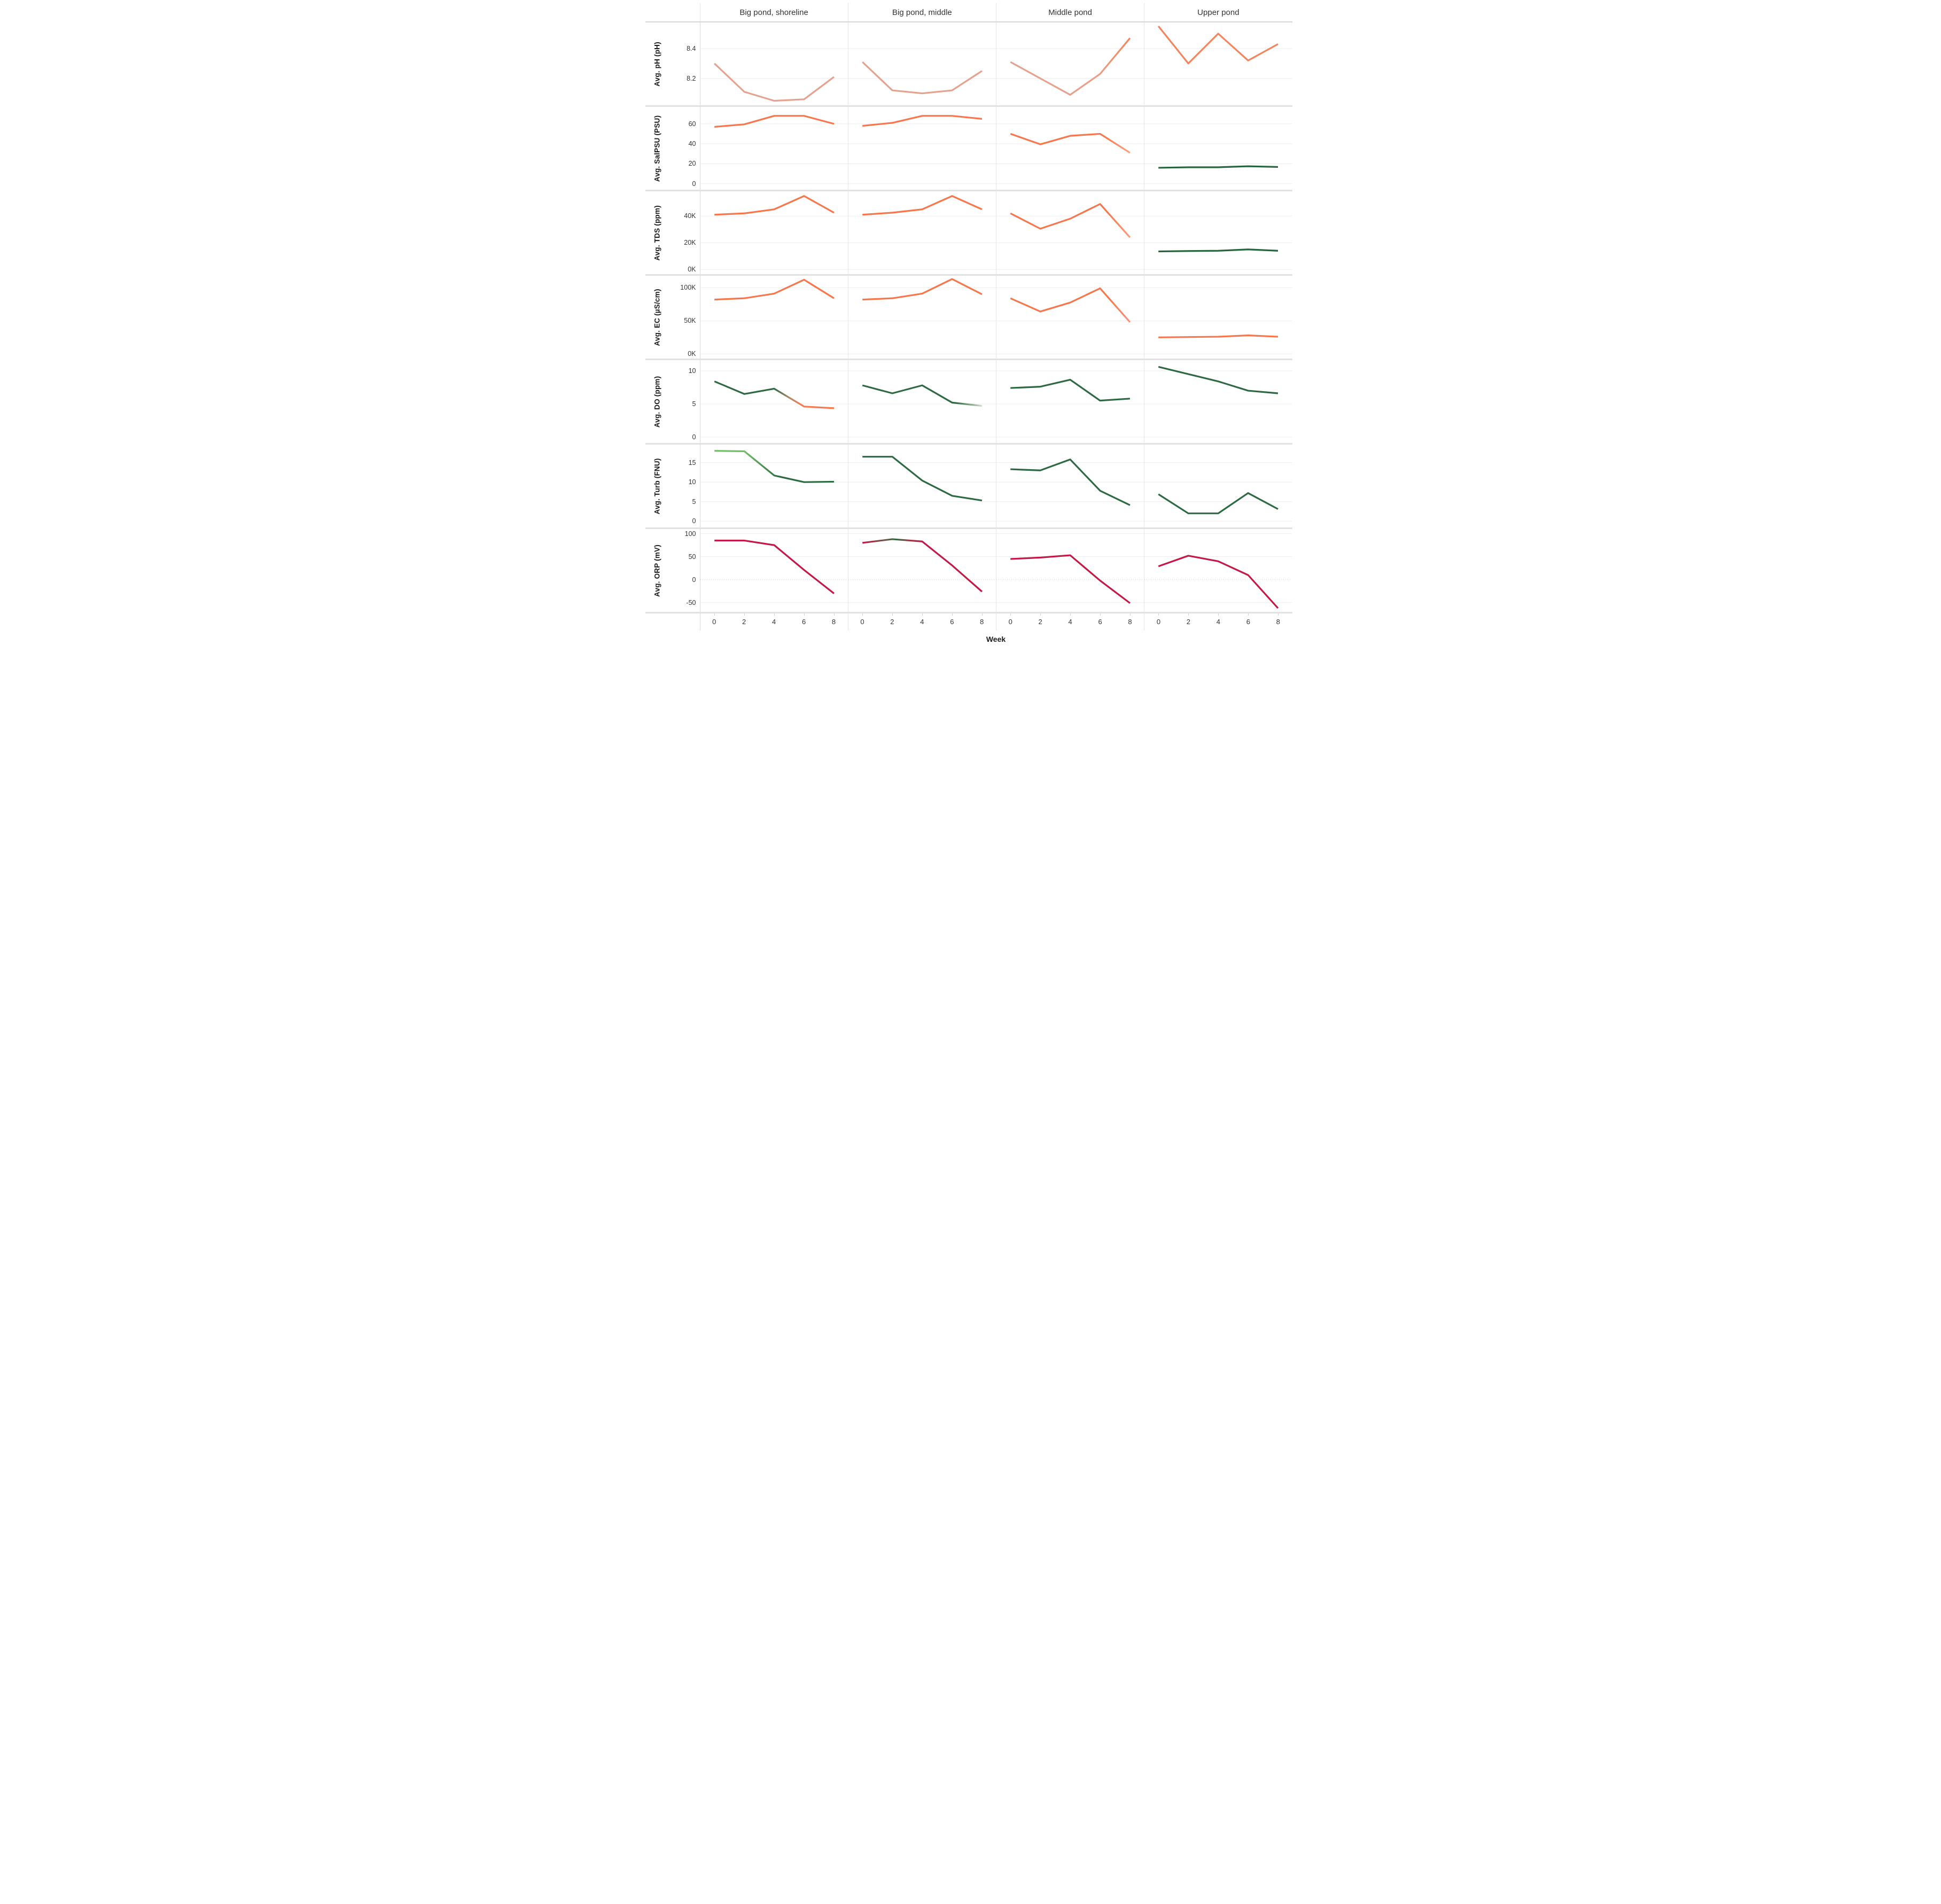 This screenshot has width=1941, height=1904. I want to click on y-tick-label: 40, so click(692, 144).